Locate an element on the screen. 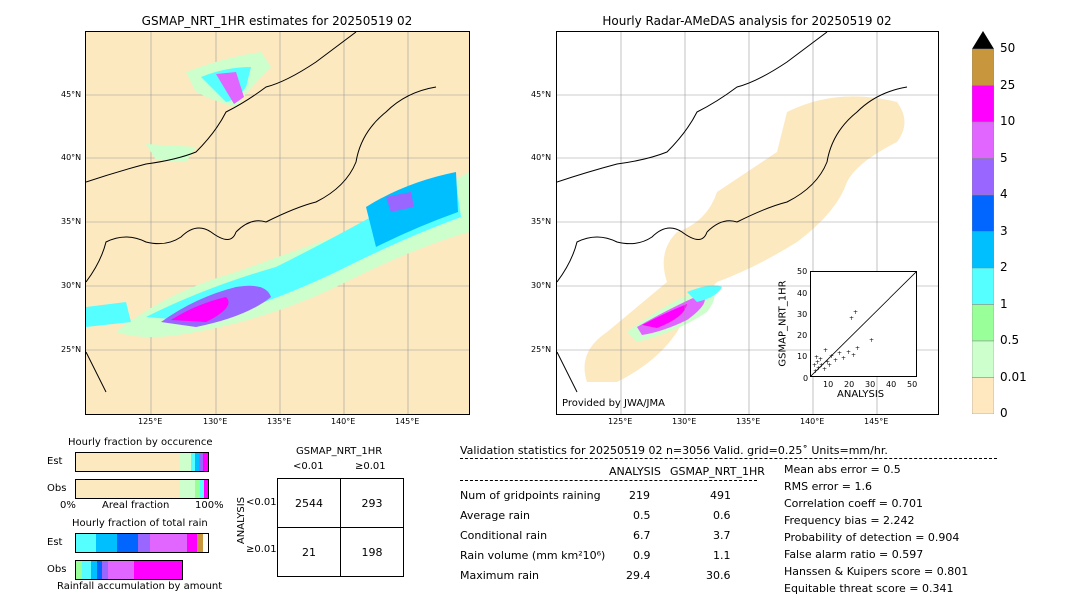 The width and height of the screenshot is (1080, 612). validation-table-divider is located at coordinates (608, 480).